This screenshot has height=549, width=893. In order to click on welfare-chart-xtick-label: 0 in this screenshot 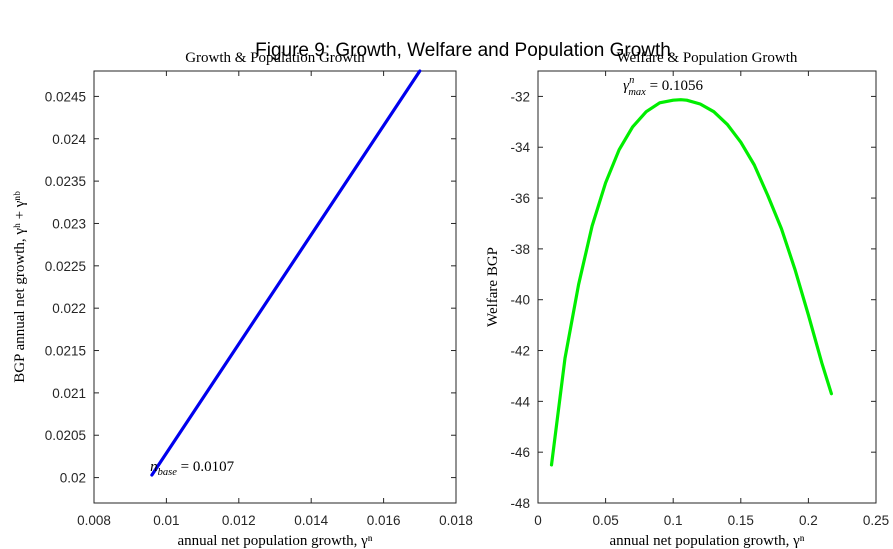, I will do `click(538, 520)`.